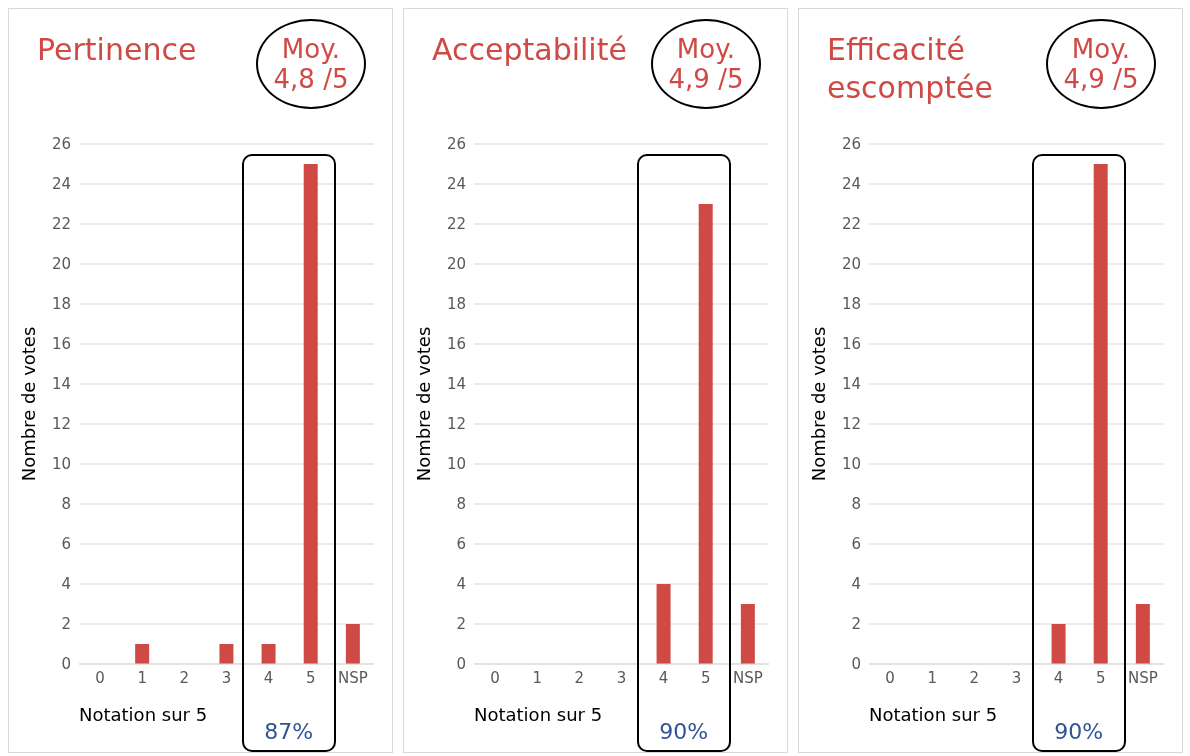 The image size is (1190, 756). I want to click on text: 87%, so click(289, 731).